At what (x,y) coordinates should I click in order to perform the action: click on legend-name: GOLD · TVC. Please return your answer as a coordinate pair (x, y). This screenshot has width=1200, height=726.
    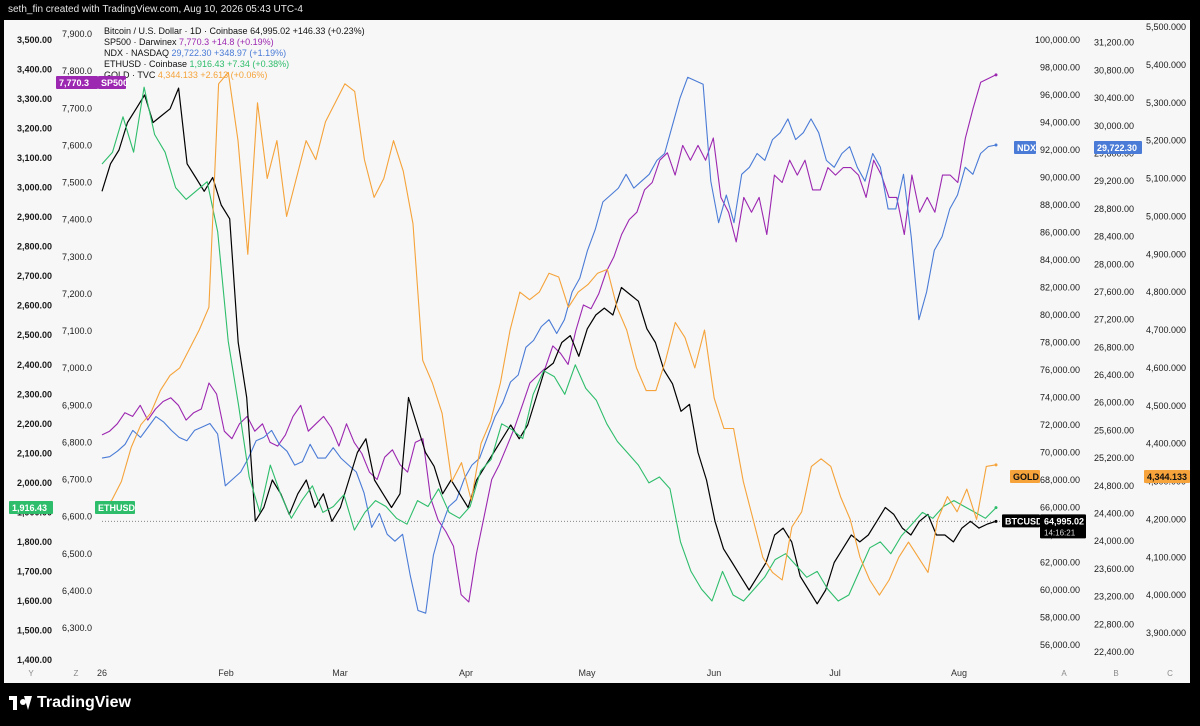
    Looking at the image, I should click on (131, 75).